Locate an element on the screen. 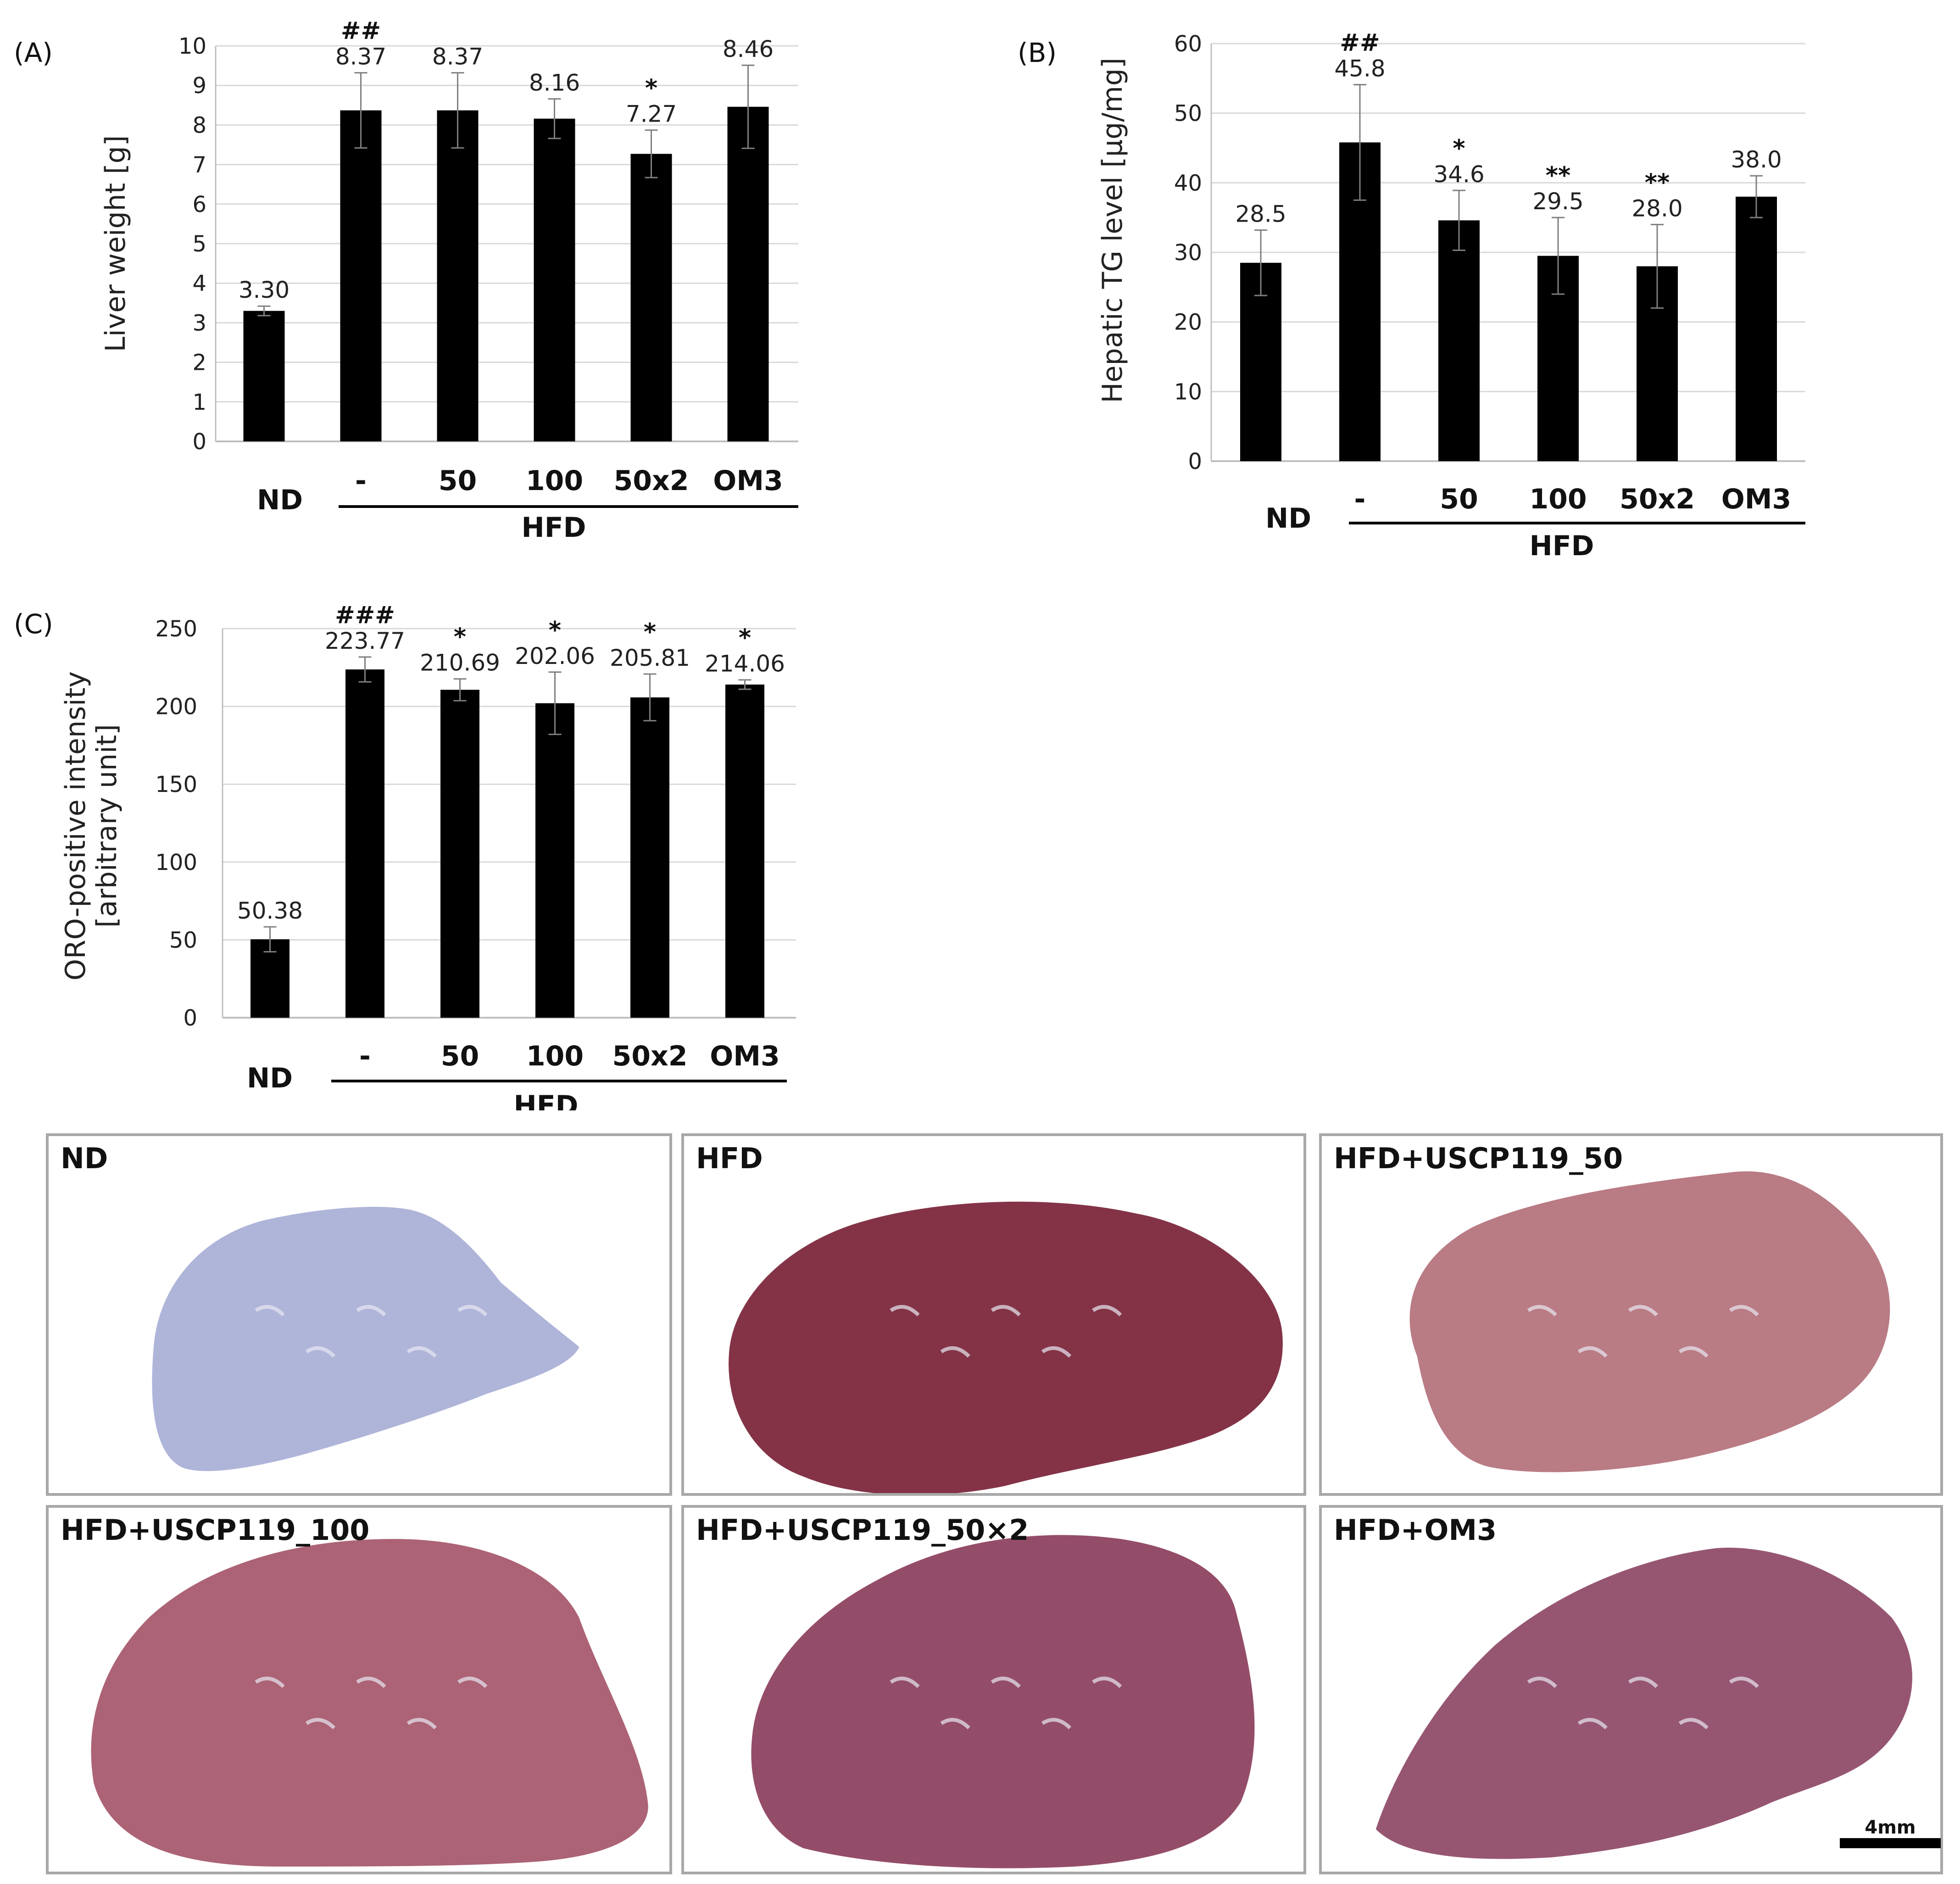  y-tick-label: 200 is located at coordinates (176, 707).